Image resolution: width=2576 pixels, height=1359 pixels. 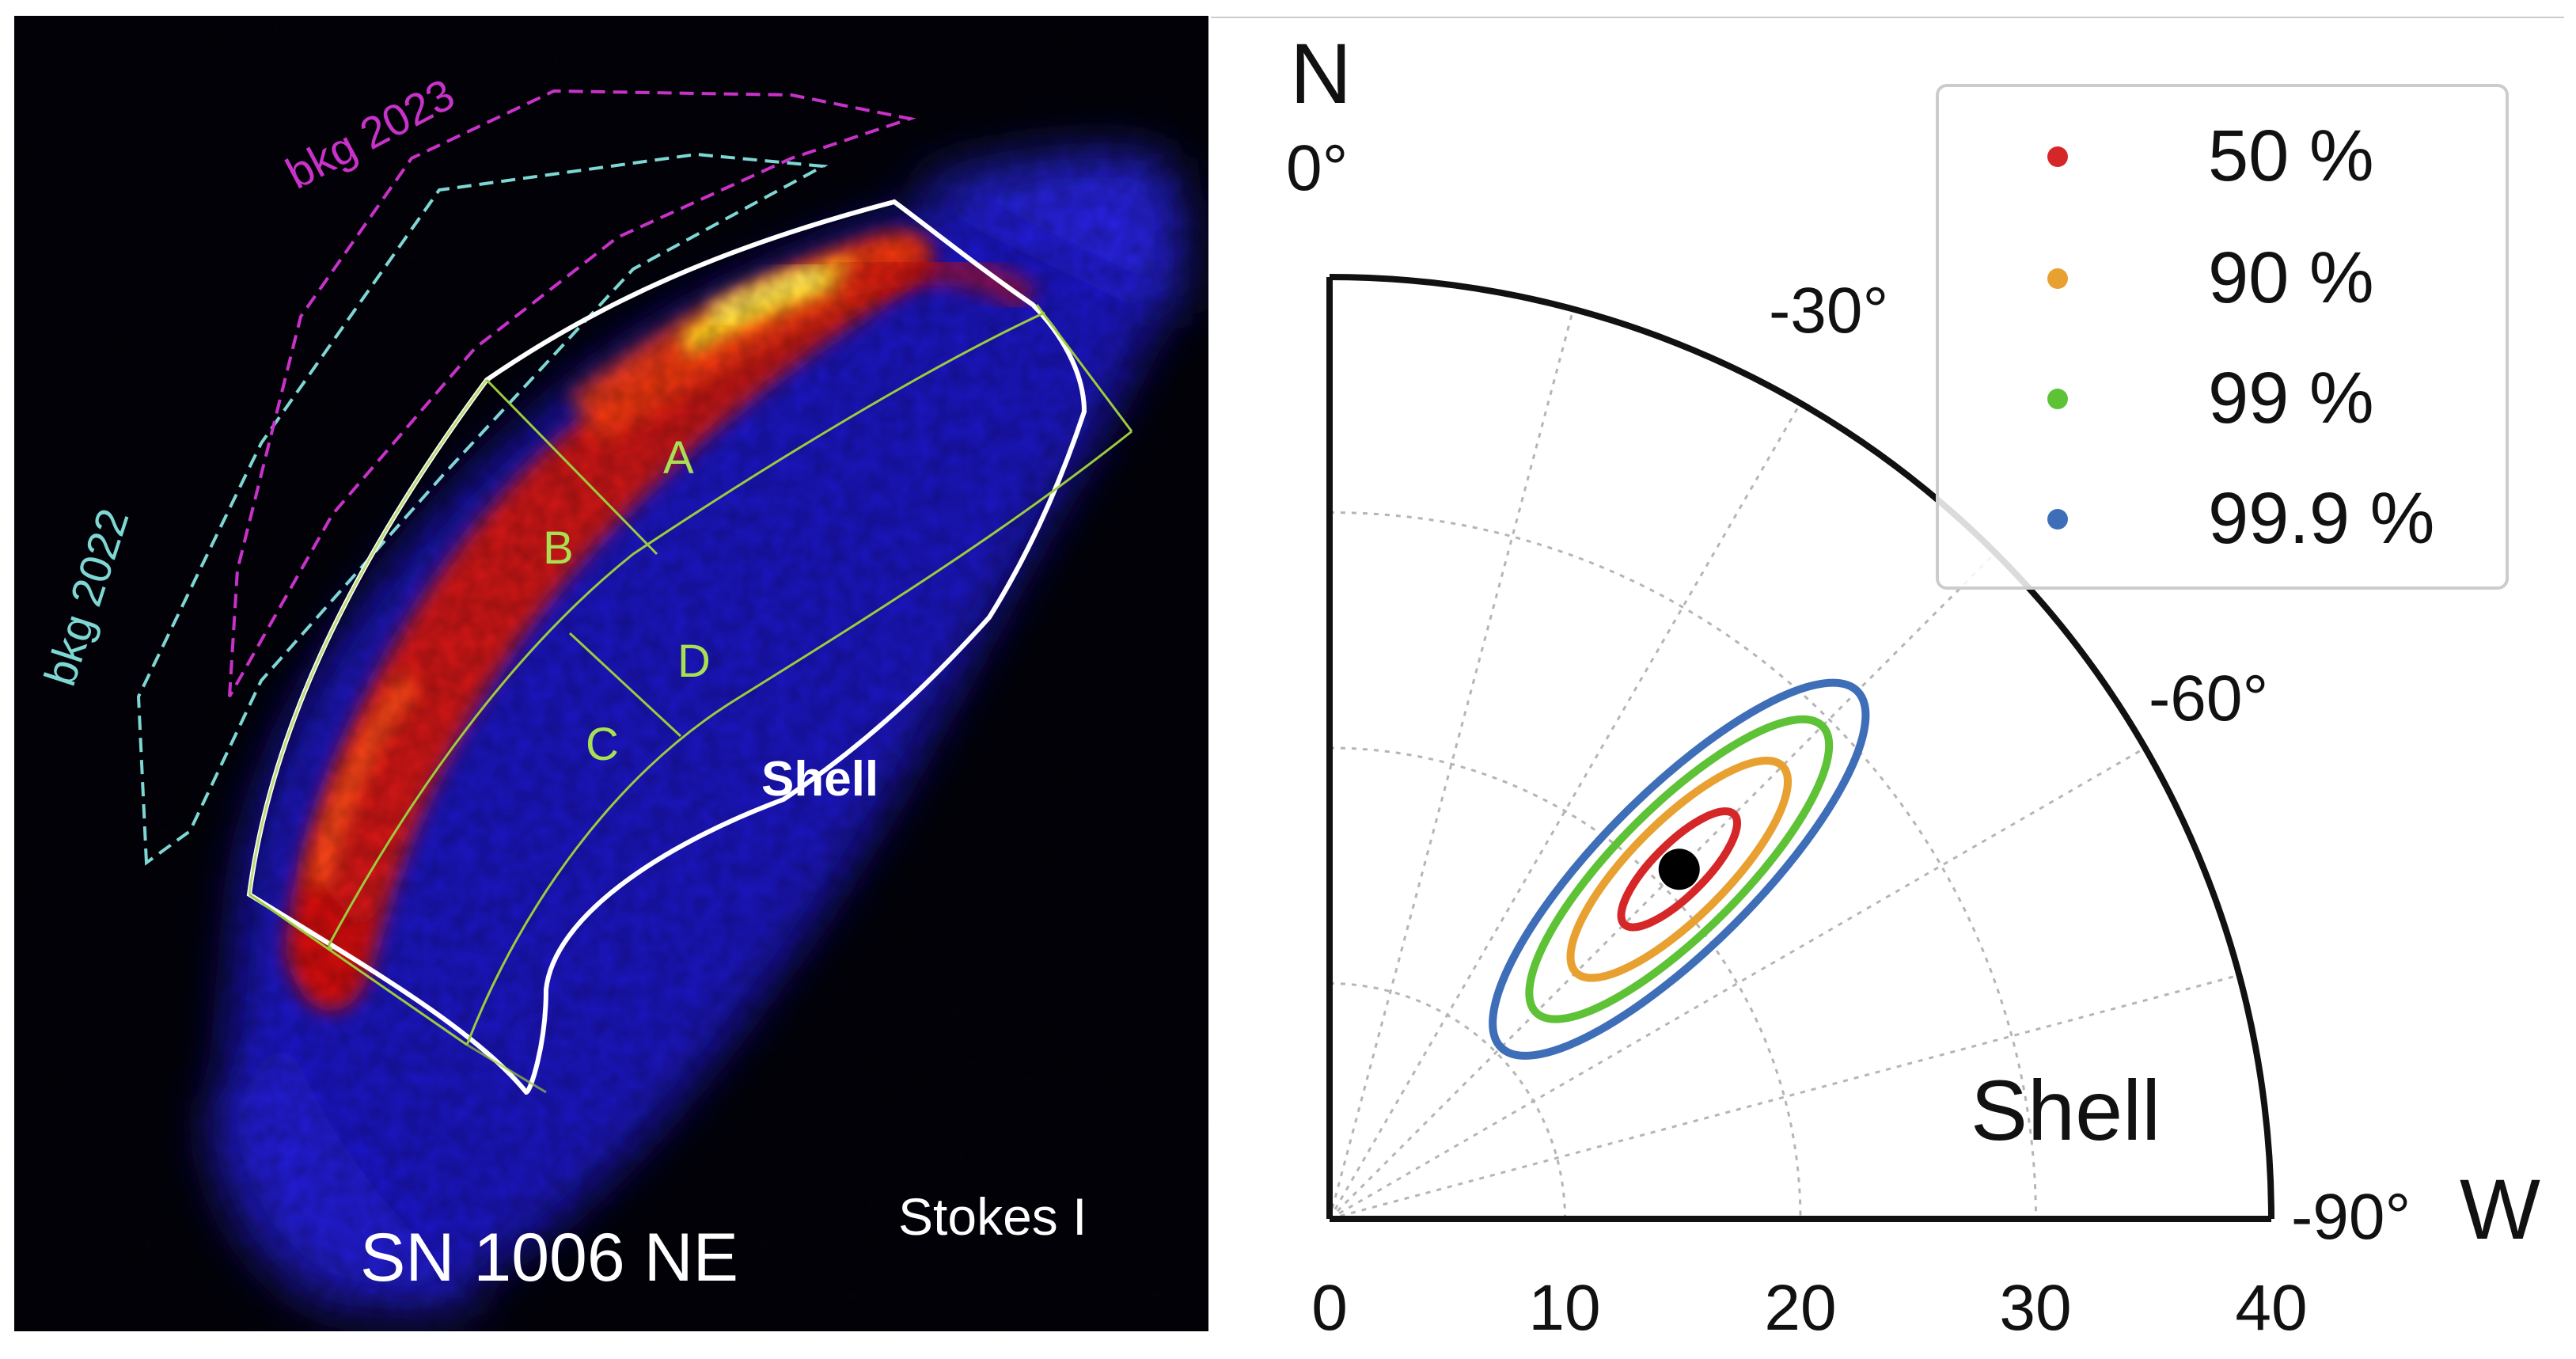 I want to click on angle-west-label: W, so click(x=2500, y=1209).